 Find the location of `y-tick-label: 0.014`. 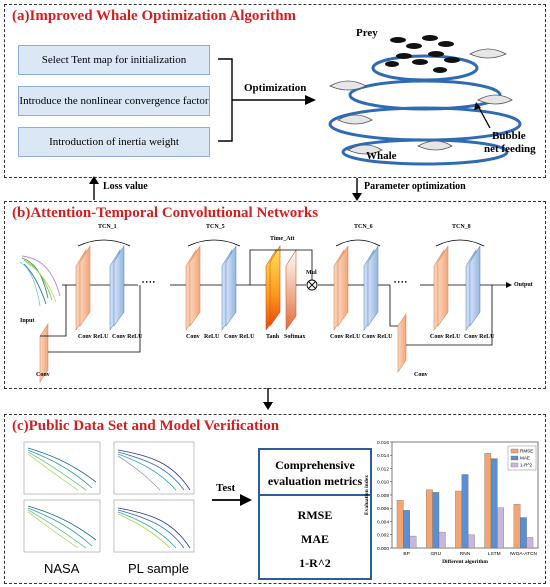

y-tick-label: 0.014 is located at coordinates (383, 456).